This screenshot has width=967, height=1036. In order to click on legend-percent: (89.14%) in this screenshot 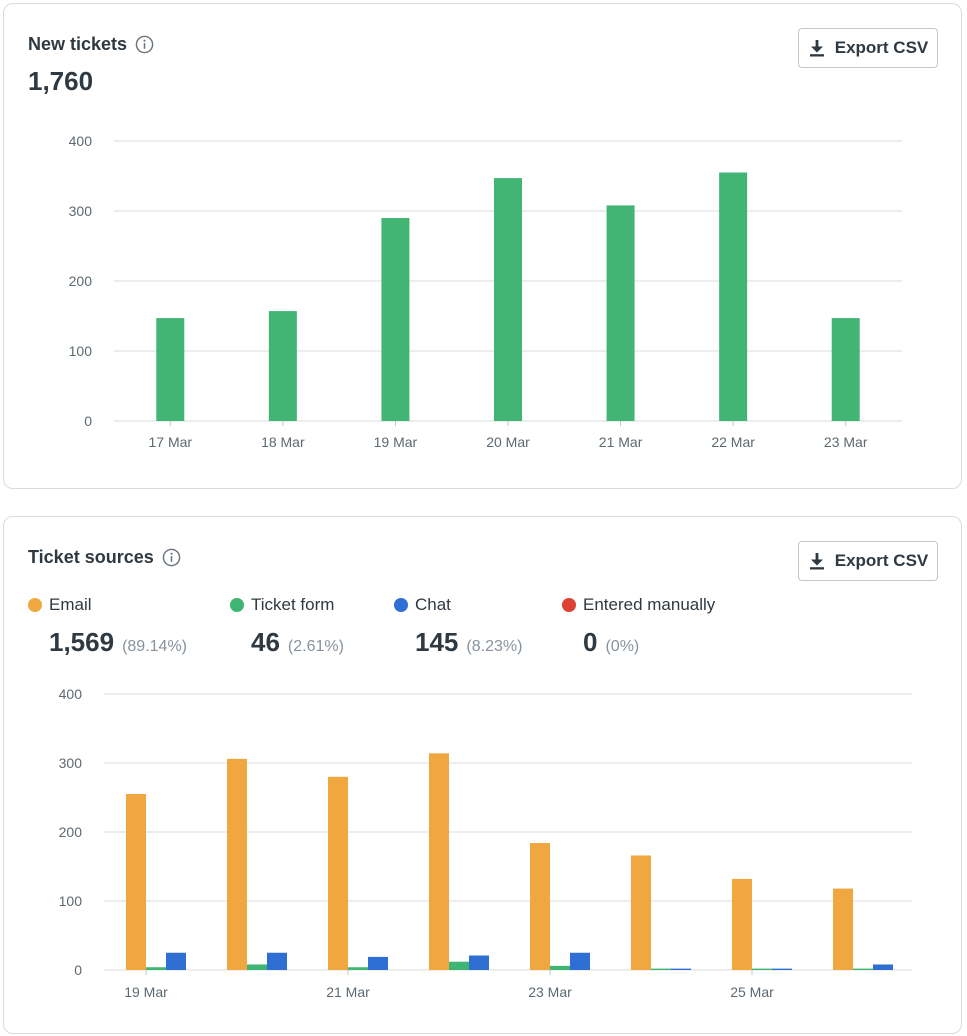, I will do `click(154, 646)`.